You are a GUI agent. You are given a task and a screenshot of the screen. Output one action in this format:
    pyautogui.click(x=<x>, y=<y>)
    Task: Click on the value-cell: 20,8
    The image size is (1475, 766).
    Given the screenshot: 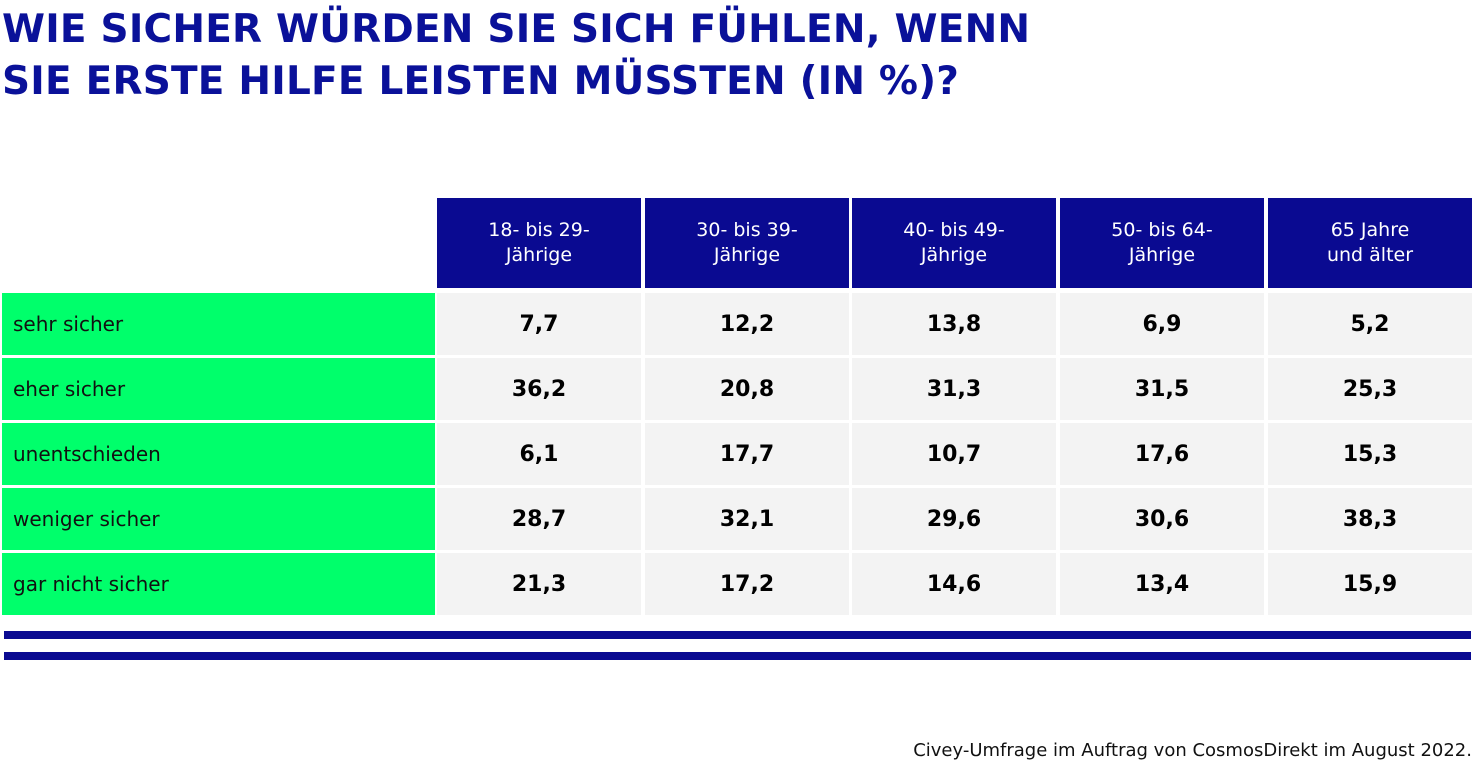 What is the action you would take?
    pyautogui.click(x=747, y=389)
    